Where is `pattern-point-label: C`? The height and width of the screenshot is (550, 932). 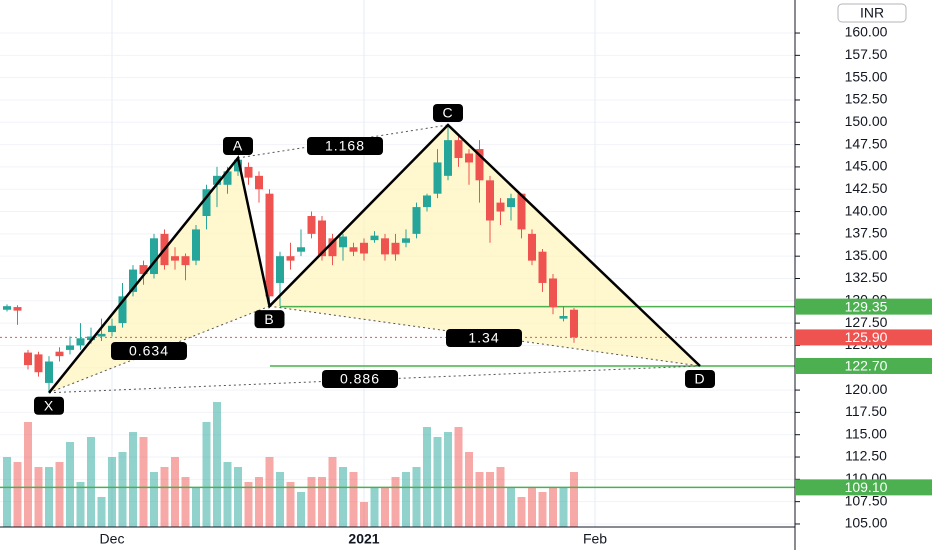 pattern-point-label: C is located at coordinates (447, 113).